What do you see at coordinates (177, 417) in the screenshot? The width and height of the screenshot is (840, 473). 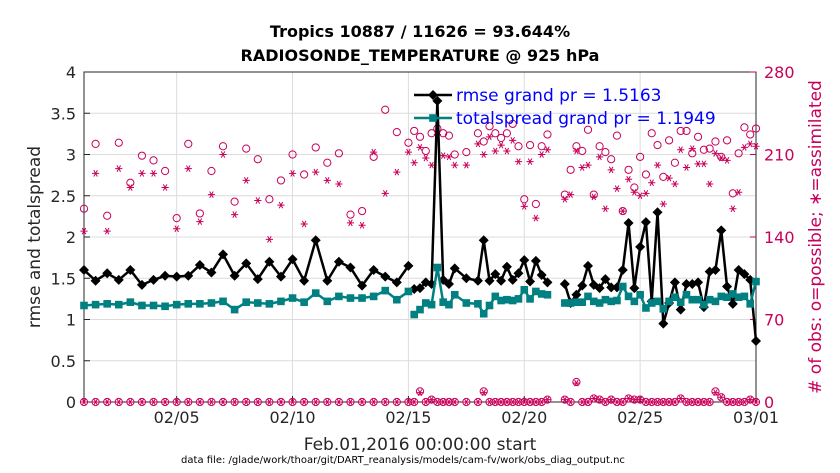 I see `x-tick-label: 02/05` at bounding box center [177, 417].